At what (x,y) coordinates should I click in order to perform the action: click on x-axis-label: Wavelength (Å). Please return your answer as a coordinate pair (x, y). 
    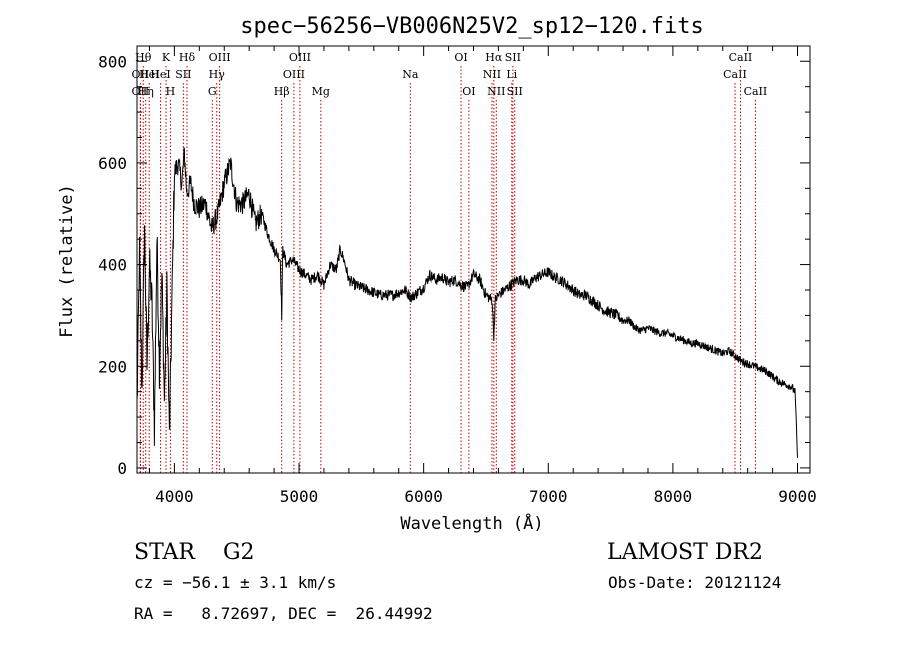
    Looking at the image, I should click on (471, 523).